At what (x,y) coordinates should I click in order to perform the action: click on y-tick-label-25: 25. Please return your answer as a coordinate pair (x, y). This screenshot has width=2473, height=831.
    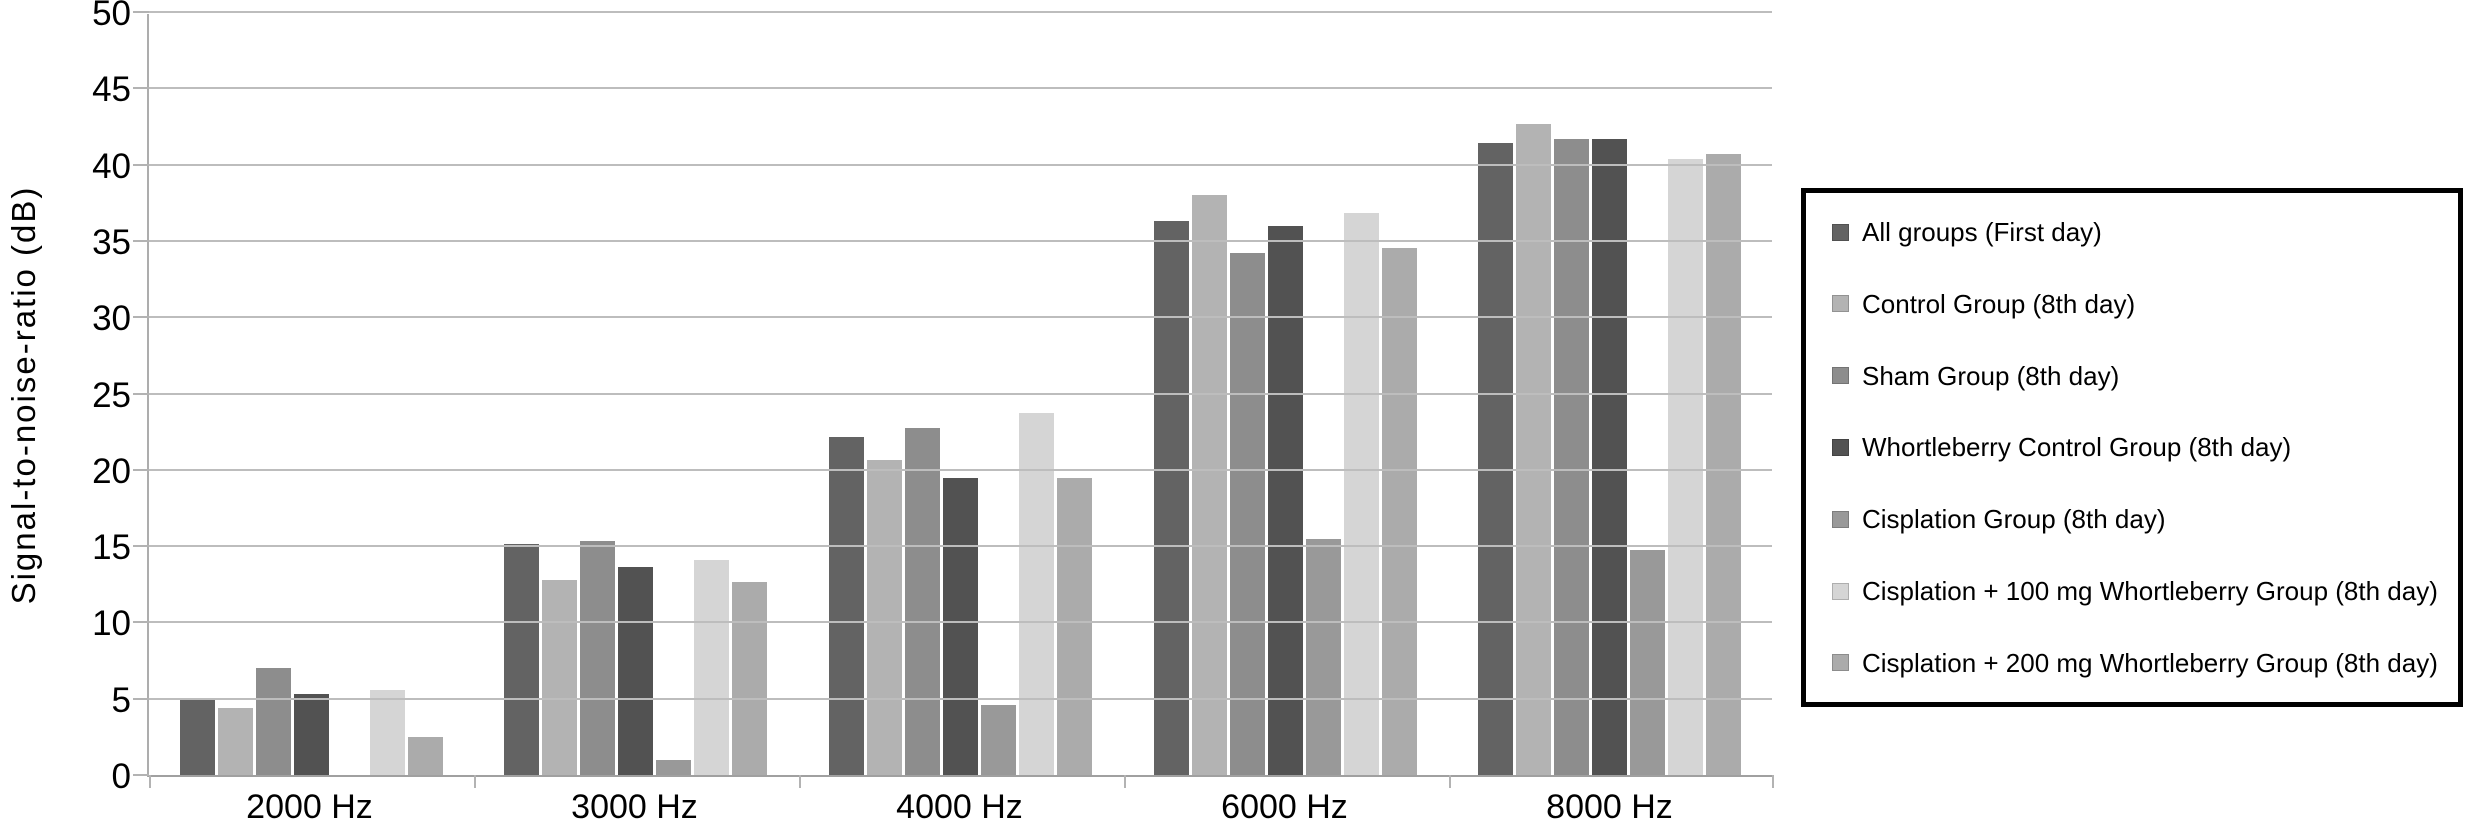
    Looking at the image, I should click on (111, 395).